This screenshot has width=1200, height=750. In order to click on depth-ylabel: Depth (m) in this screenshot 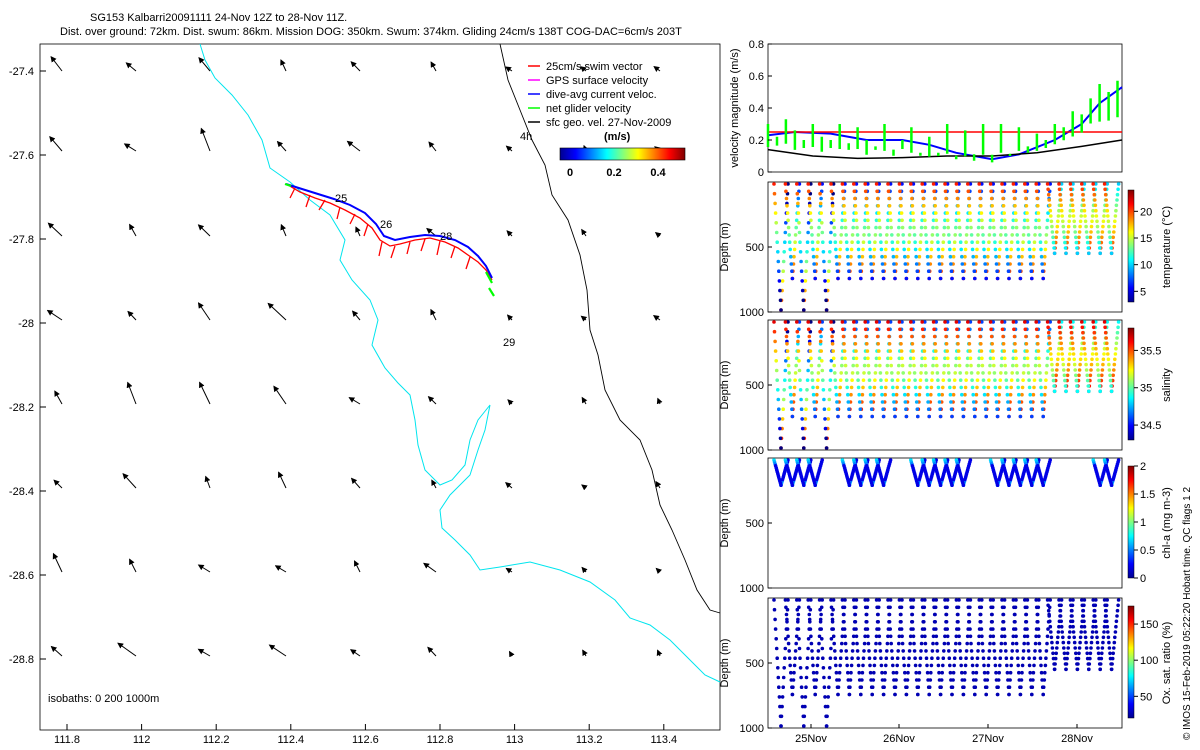, I will do `click(725, 247)`.